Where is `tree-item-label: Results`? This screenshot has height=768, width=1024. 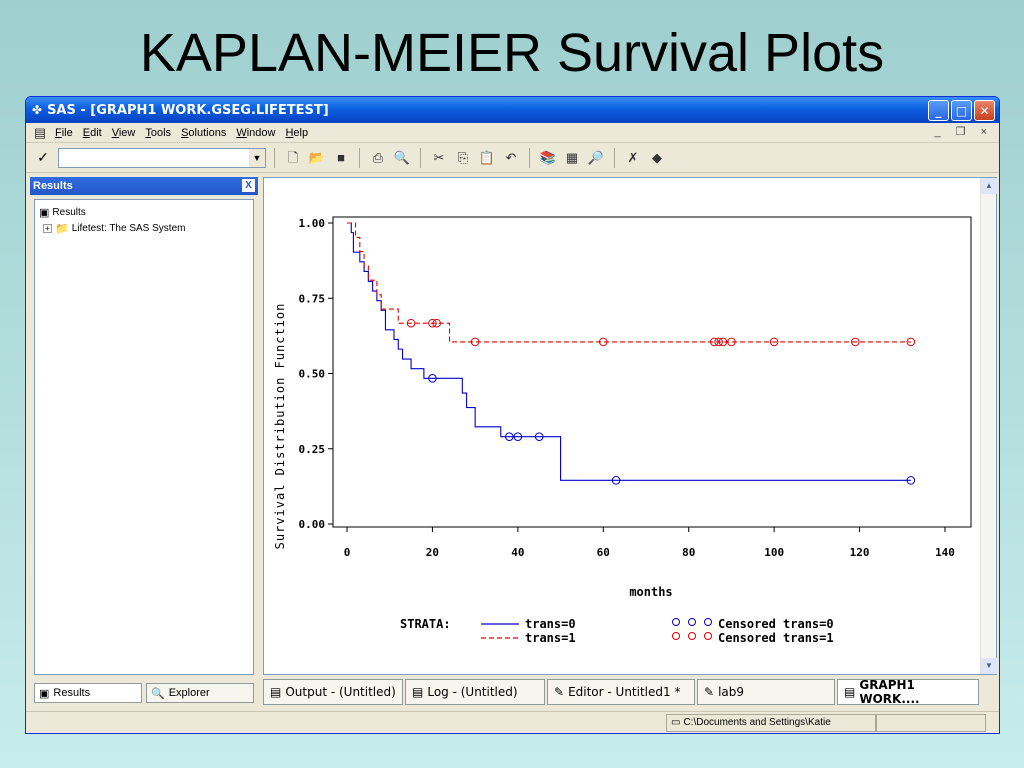 tree-item-label: Results is located at coordinates (69, 212).